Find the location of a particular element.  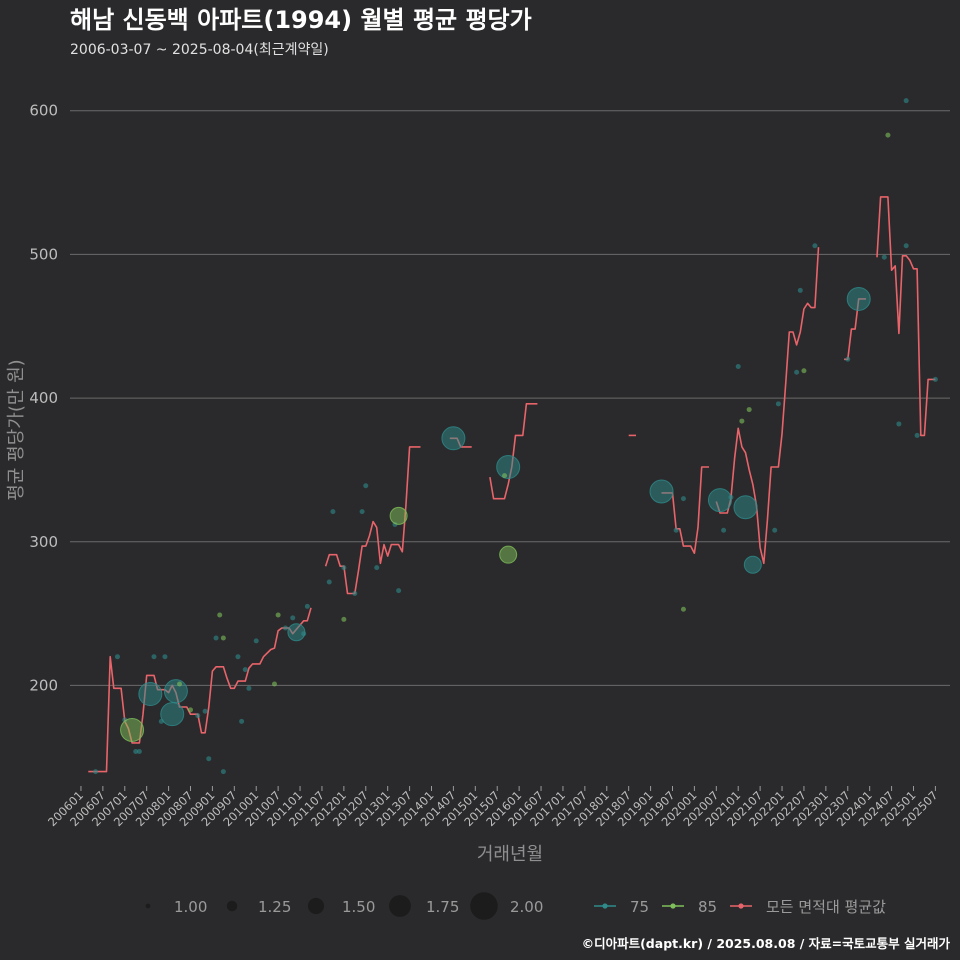

legend: 1.00 1.25 1.50 1.75 2.00 75 85 모든 면적대 평균값 is located at coordinates (515, 906).